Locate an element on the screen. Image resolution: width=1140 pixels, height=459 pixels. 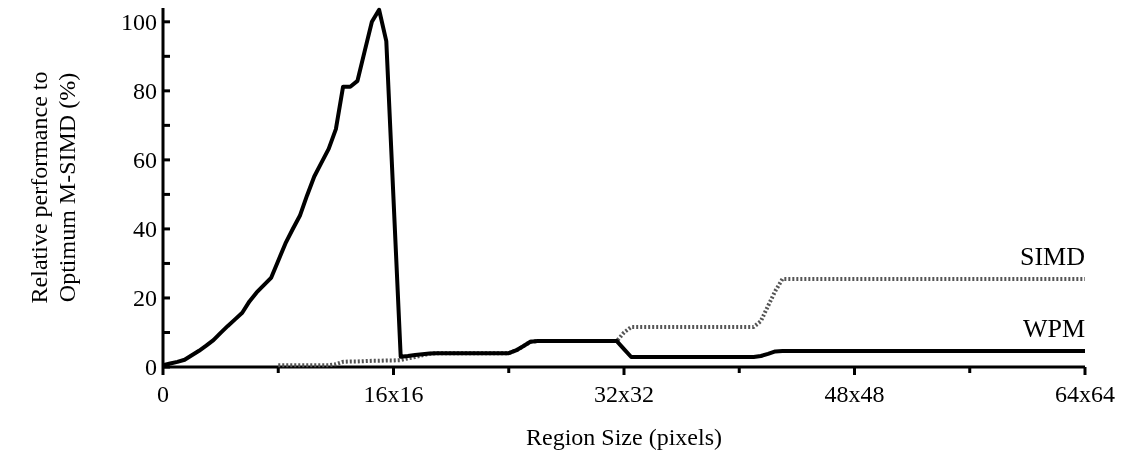
y-axis-title: Relative performance to Optimum M-SIMD (%) is located at coordinates (53, 187).